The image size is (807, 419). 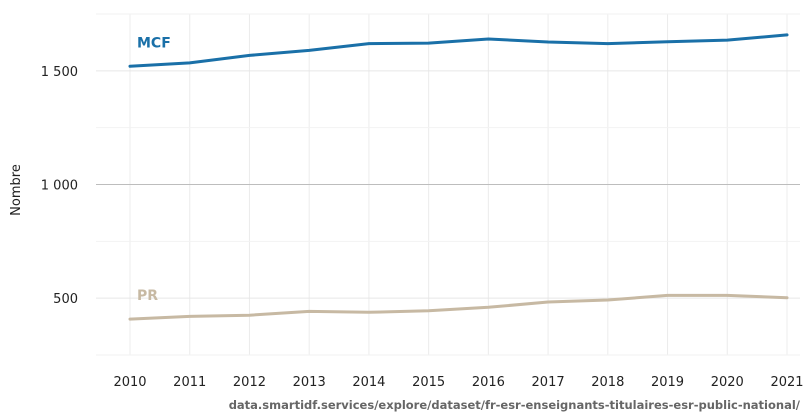 What do you see at coordinates (368, 382) in the screenshot?
I see `x-tick-label: 2014` at bounding box center [368, 382].